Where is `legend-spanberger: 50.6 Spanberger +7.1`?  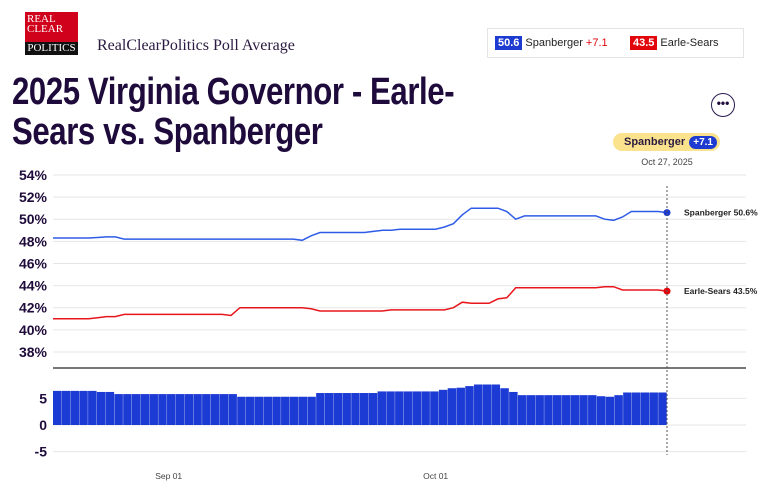 legend-spanberger: 50.6 Spanberger +7.1 is located at coordinates (551, 43).